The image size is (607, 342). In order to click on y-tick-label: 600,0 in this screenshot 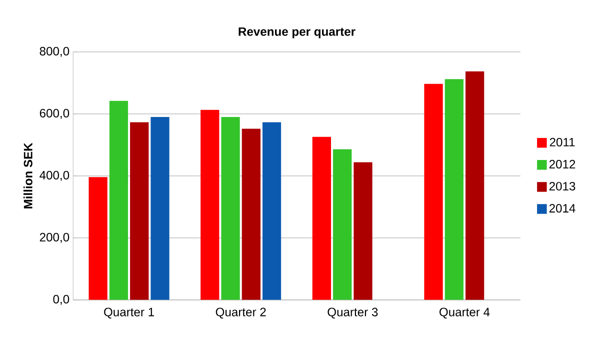, I will do `click(55, 114)`.